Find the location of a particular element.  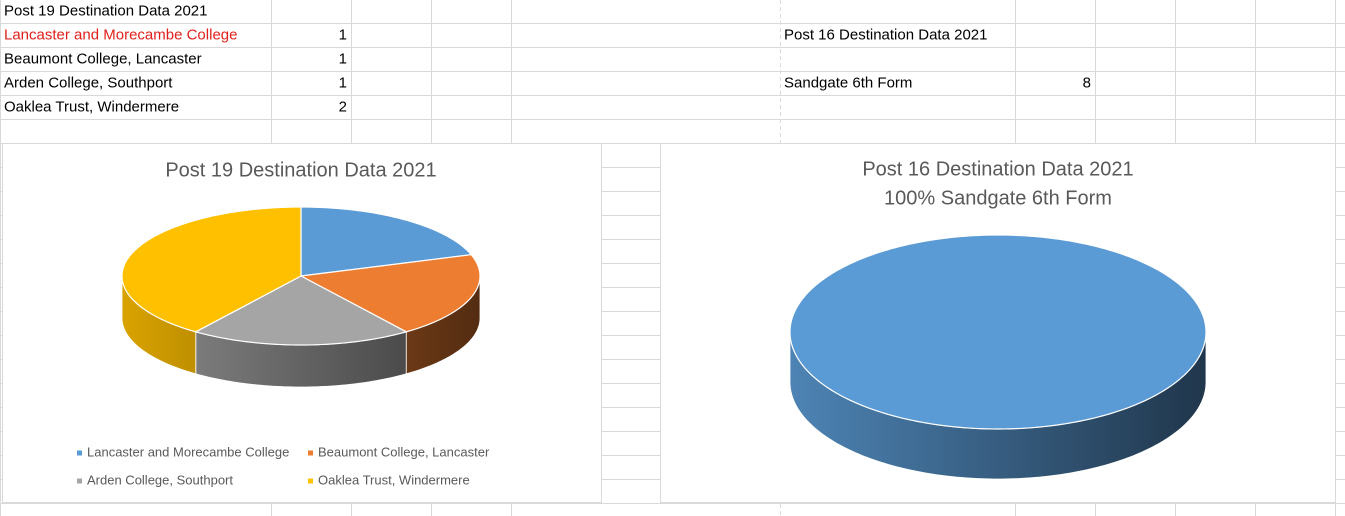

cell-text: Lancaster and Morecambe College is located at coordinates (120, 34).